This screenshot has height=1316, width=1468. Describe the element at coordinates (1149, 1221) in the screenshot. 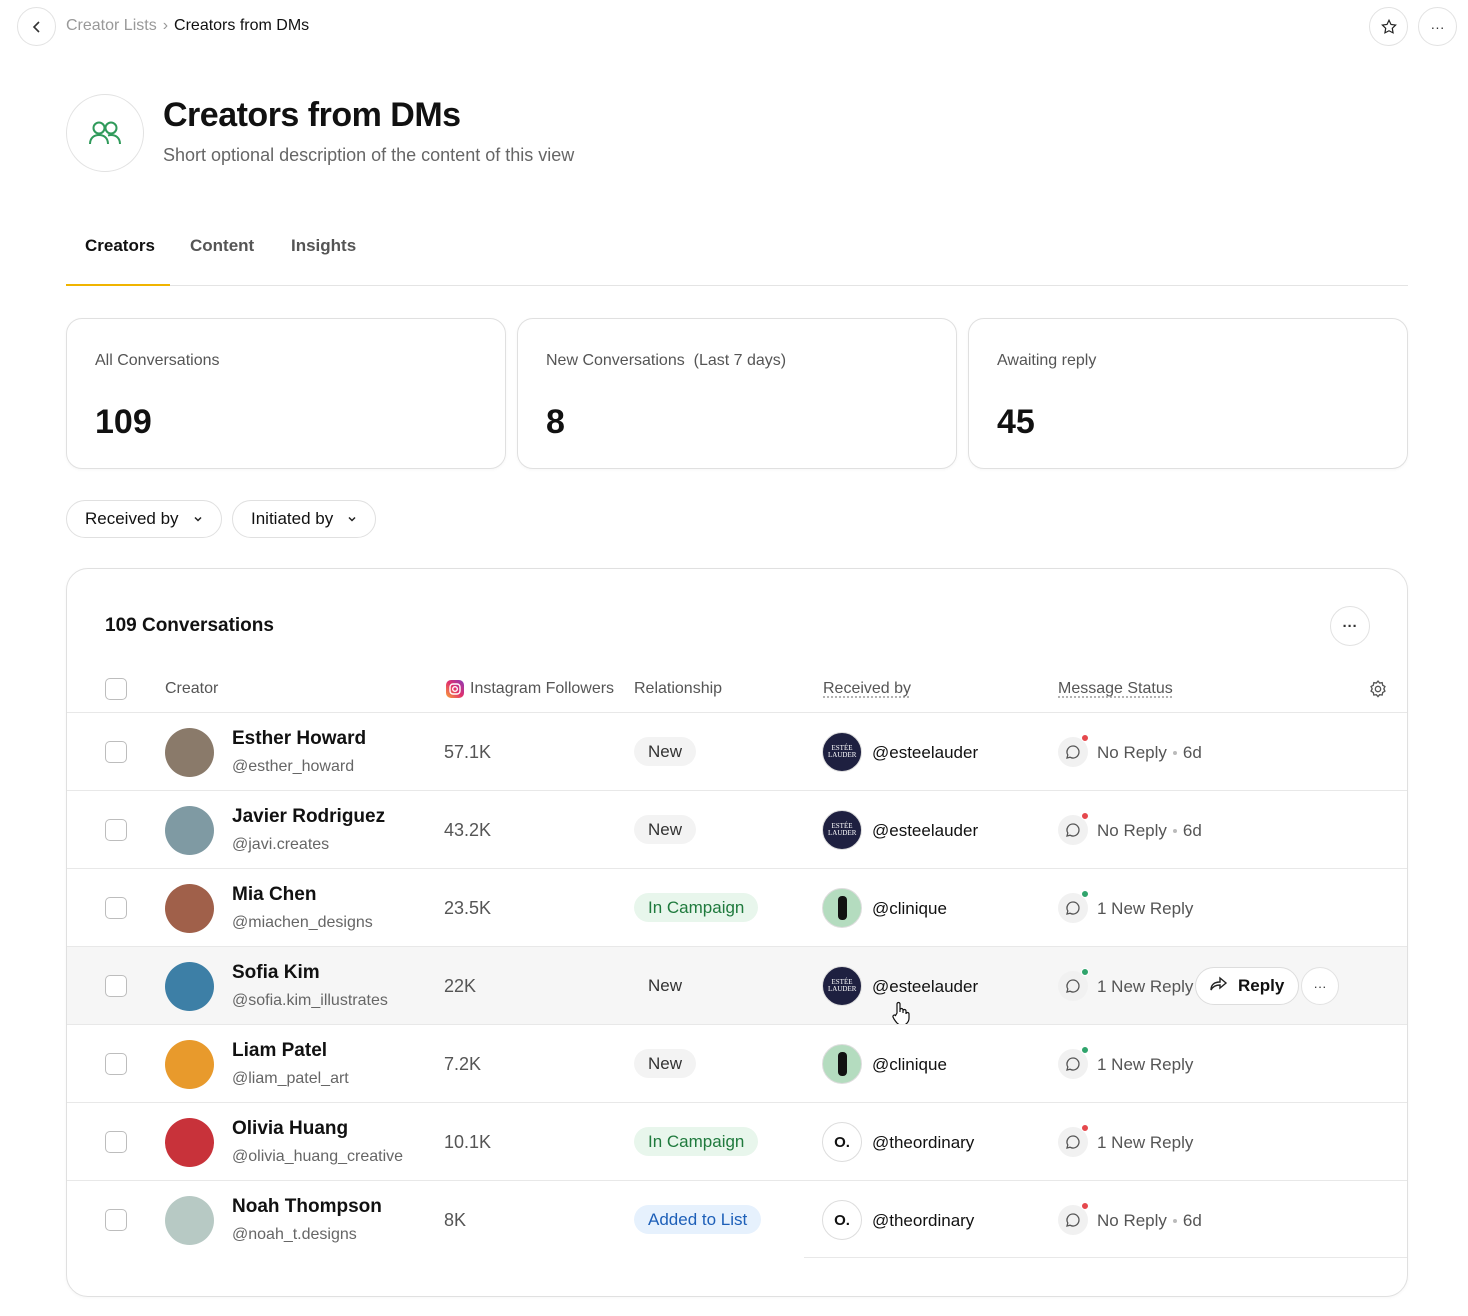

I see `message-status: No Reply 6d` at that location.